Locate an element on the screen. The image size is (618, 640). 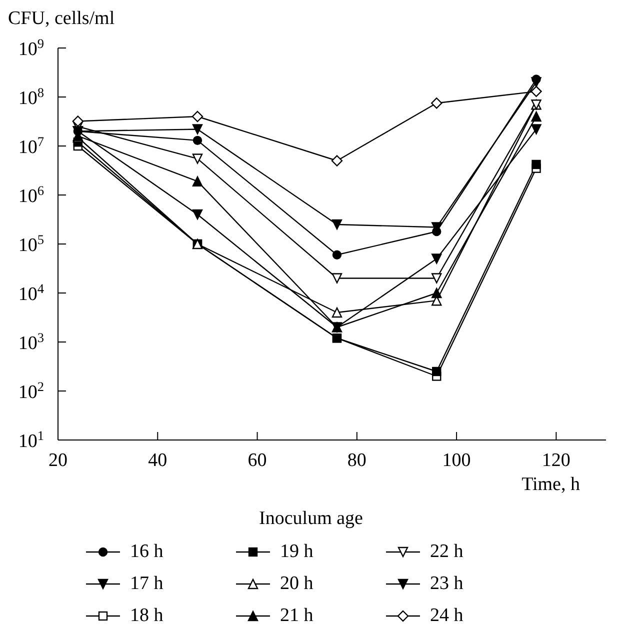
x-tick-label: 120 is located at coordinates (556, 460).